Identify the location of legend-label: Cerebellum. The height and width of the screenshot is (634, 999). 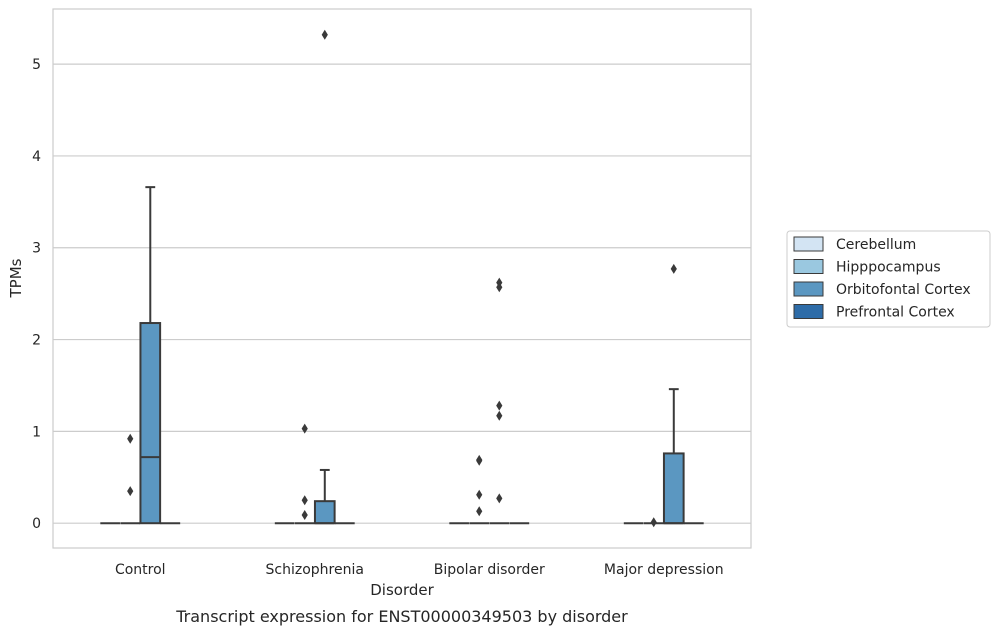
(876, 245).